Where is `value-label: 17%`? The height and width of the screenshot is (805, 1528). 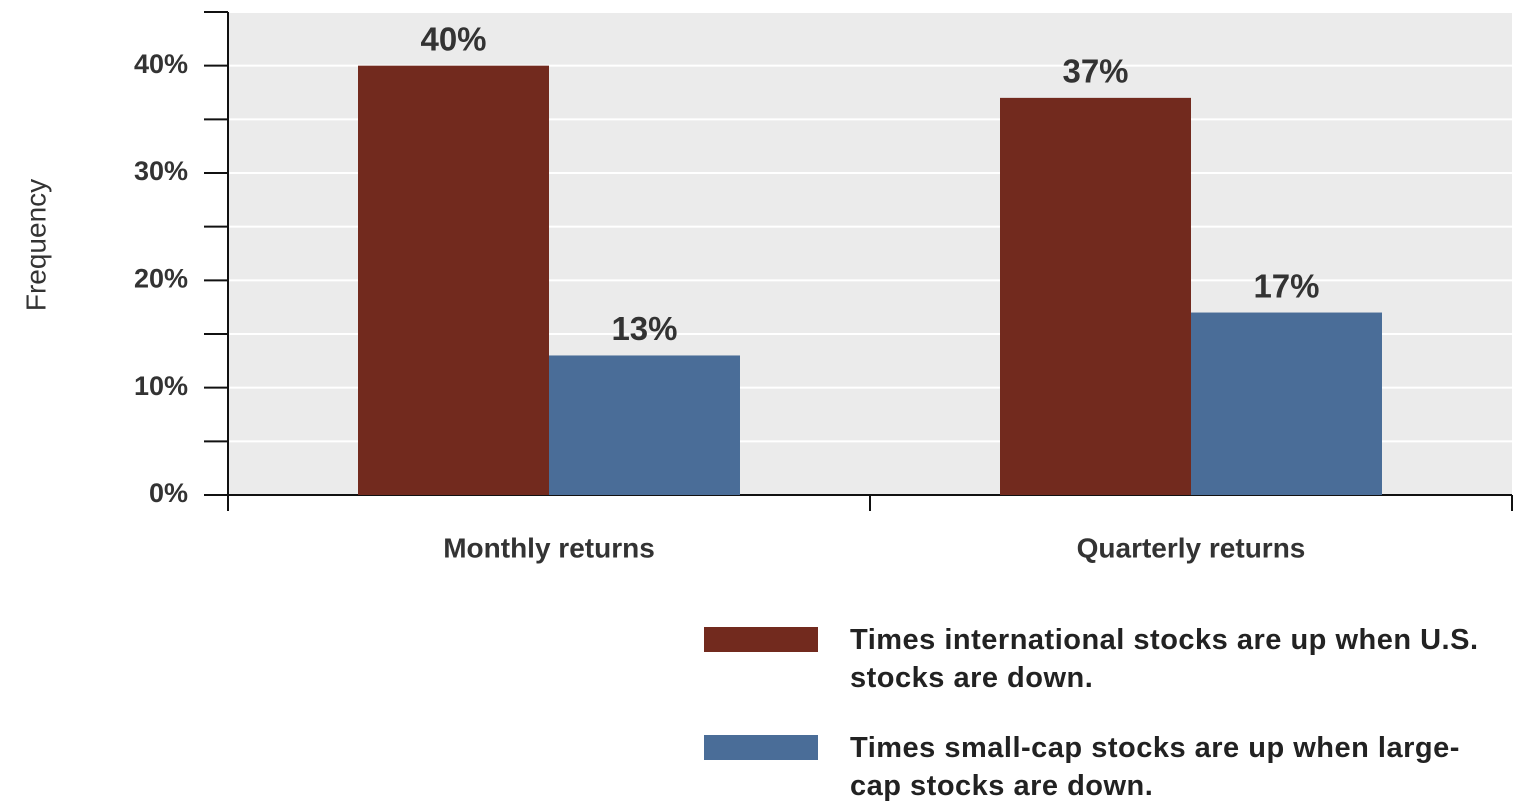 value-label: 17% is located at coordinates (1286, 285).